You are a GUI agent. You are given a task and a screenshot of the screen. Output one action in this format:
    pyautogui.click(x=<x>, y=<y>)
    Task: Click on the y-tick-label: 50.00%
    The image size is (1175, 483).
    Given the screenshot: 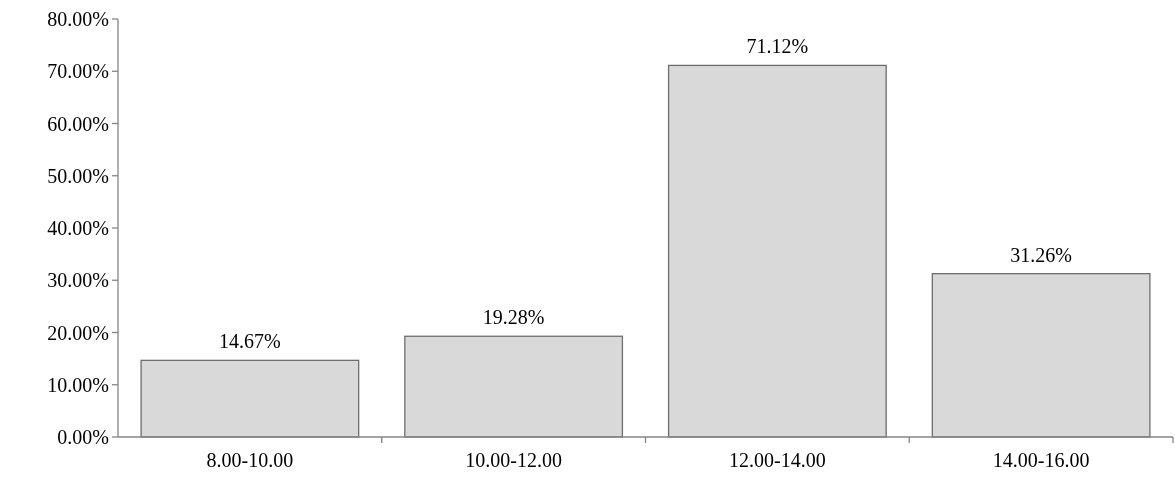 What is the action you would take?
    pyautogui.click(x=78, y=175)
    